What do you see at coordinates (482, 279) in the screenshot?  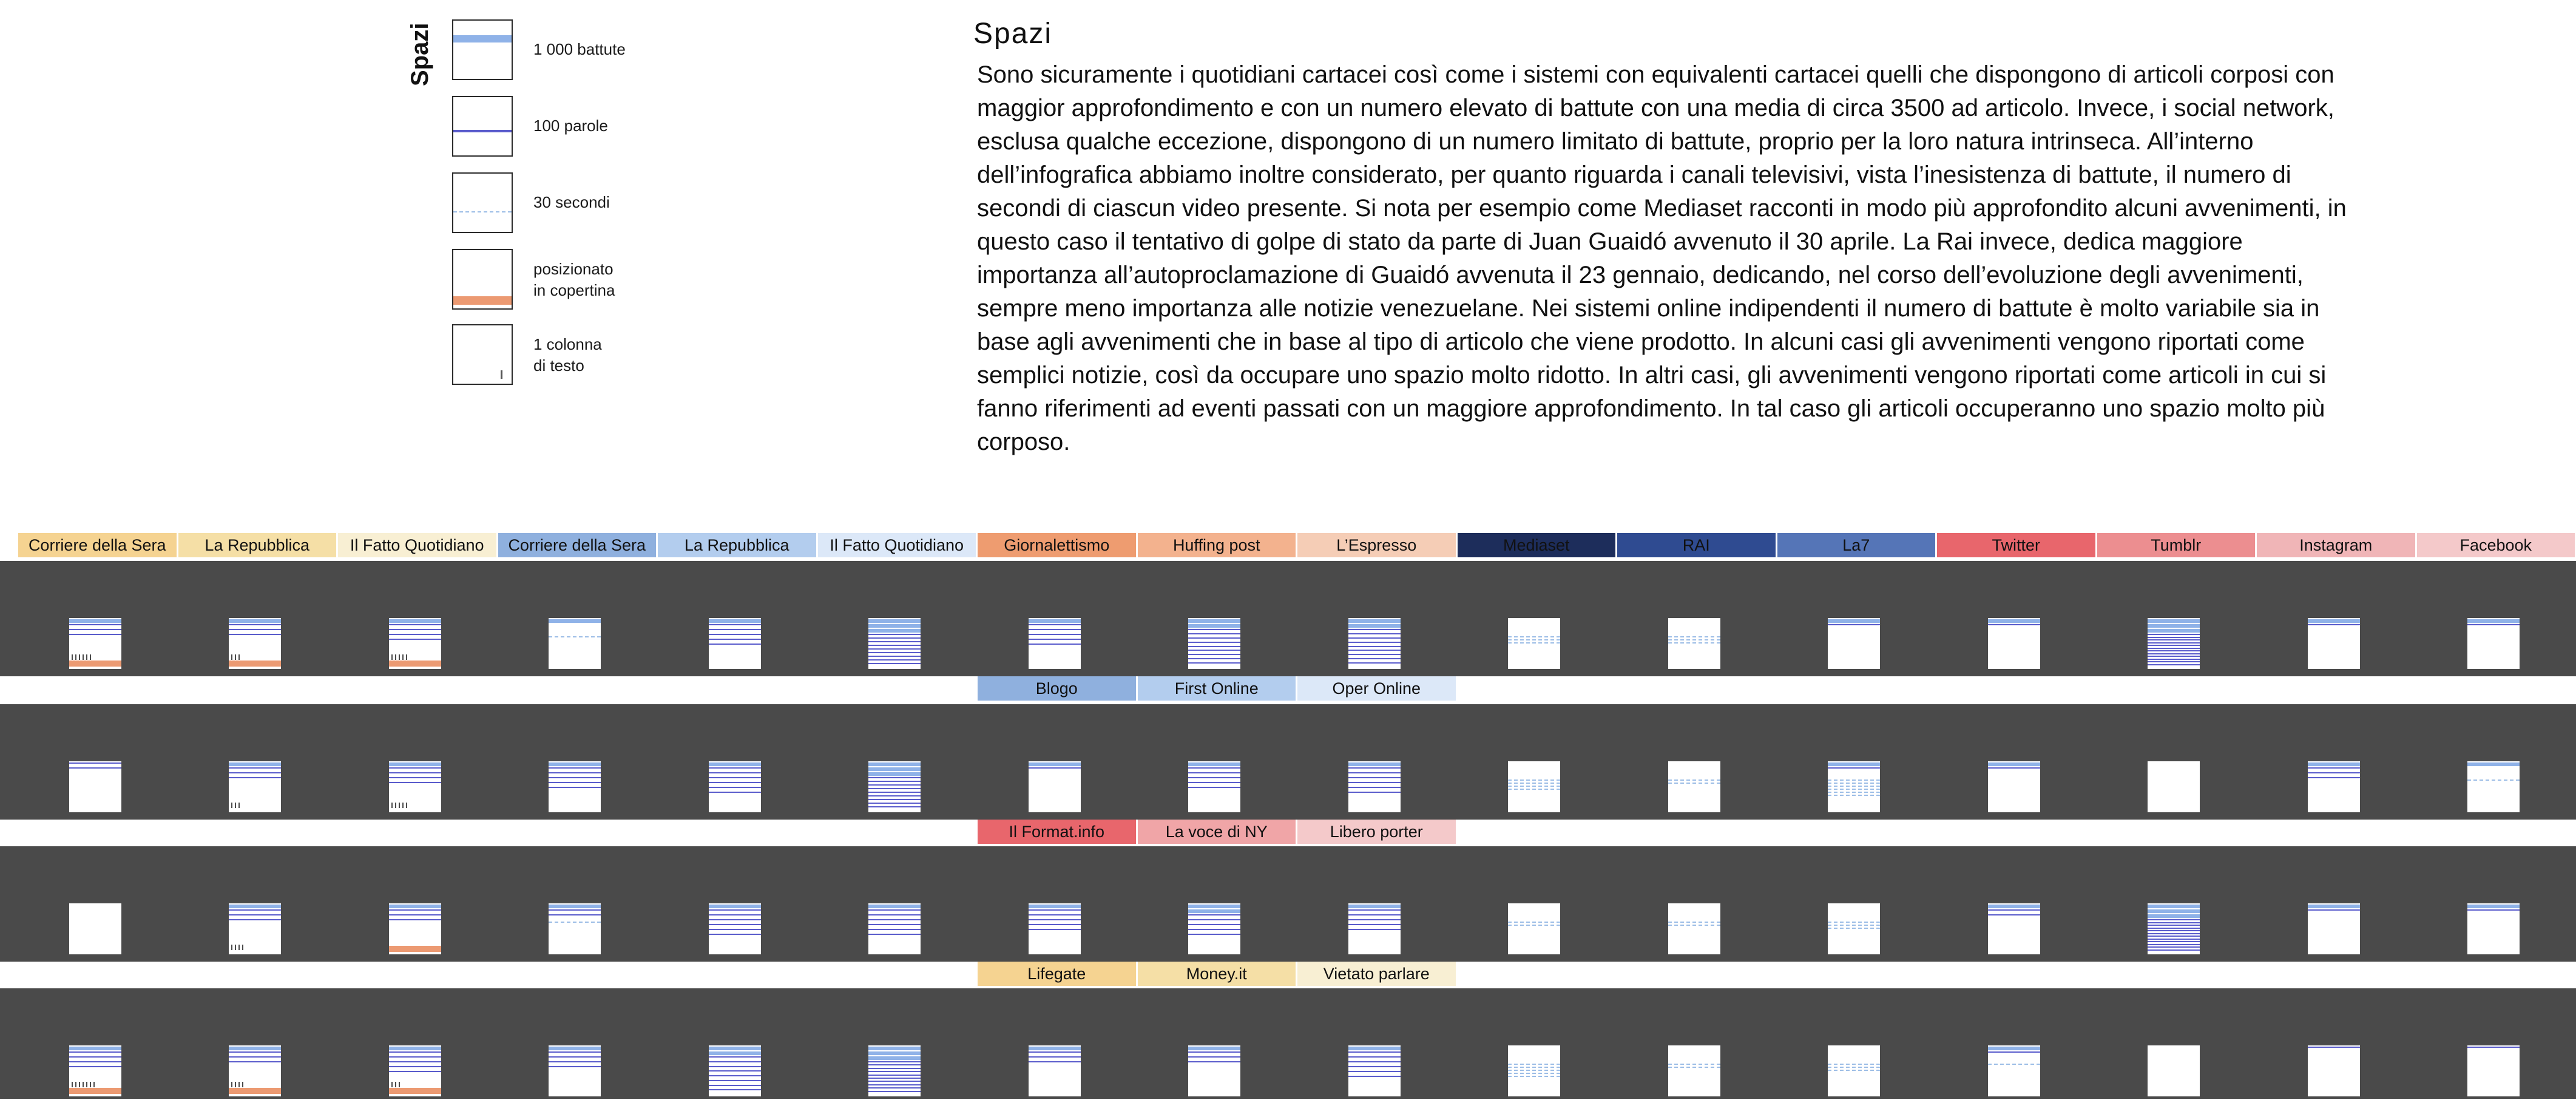 I see `legend-swatch-cover` at bounding box center [482, 279].